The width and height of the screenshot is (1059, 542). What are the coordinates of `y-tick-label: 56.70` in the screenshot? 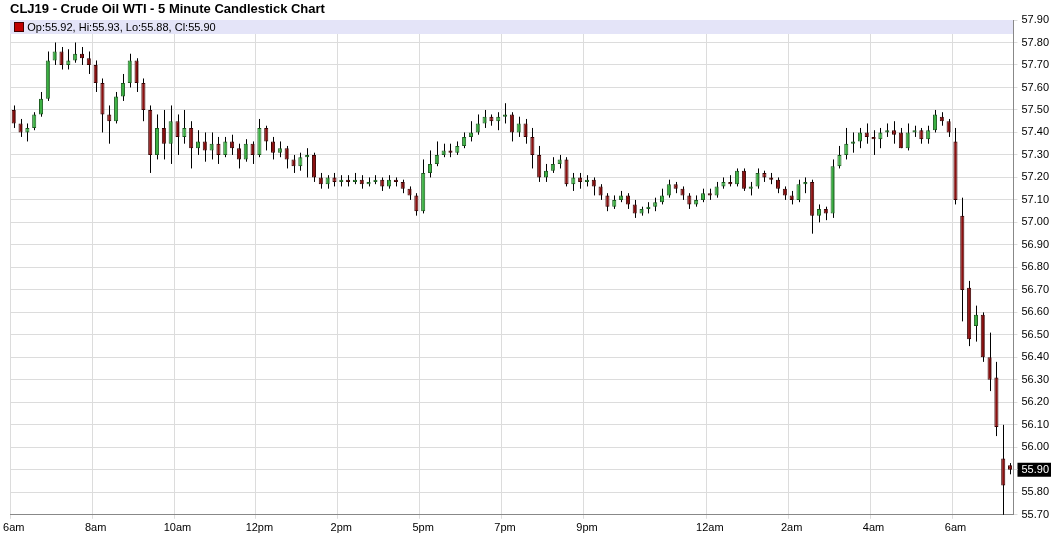 It's located at (1035, 288).